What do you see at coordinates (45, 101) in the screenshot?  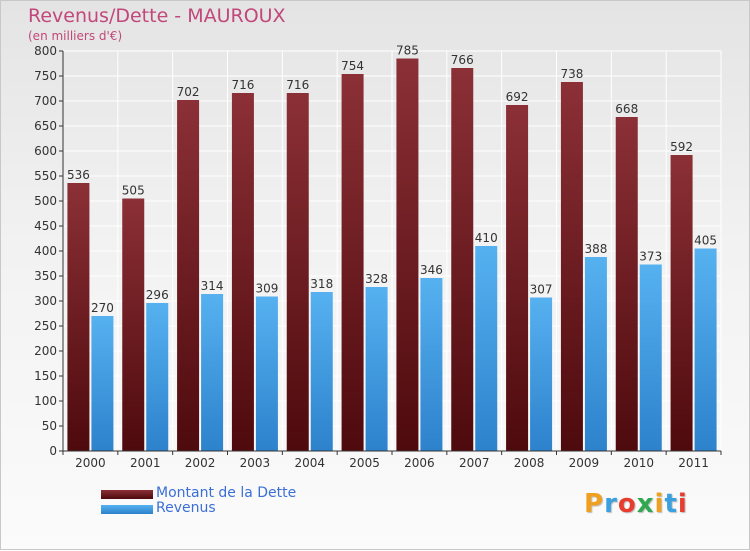 I see `y-tick-label: 700` at bounding box center [45, 101].